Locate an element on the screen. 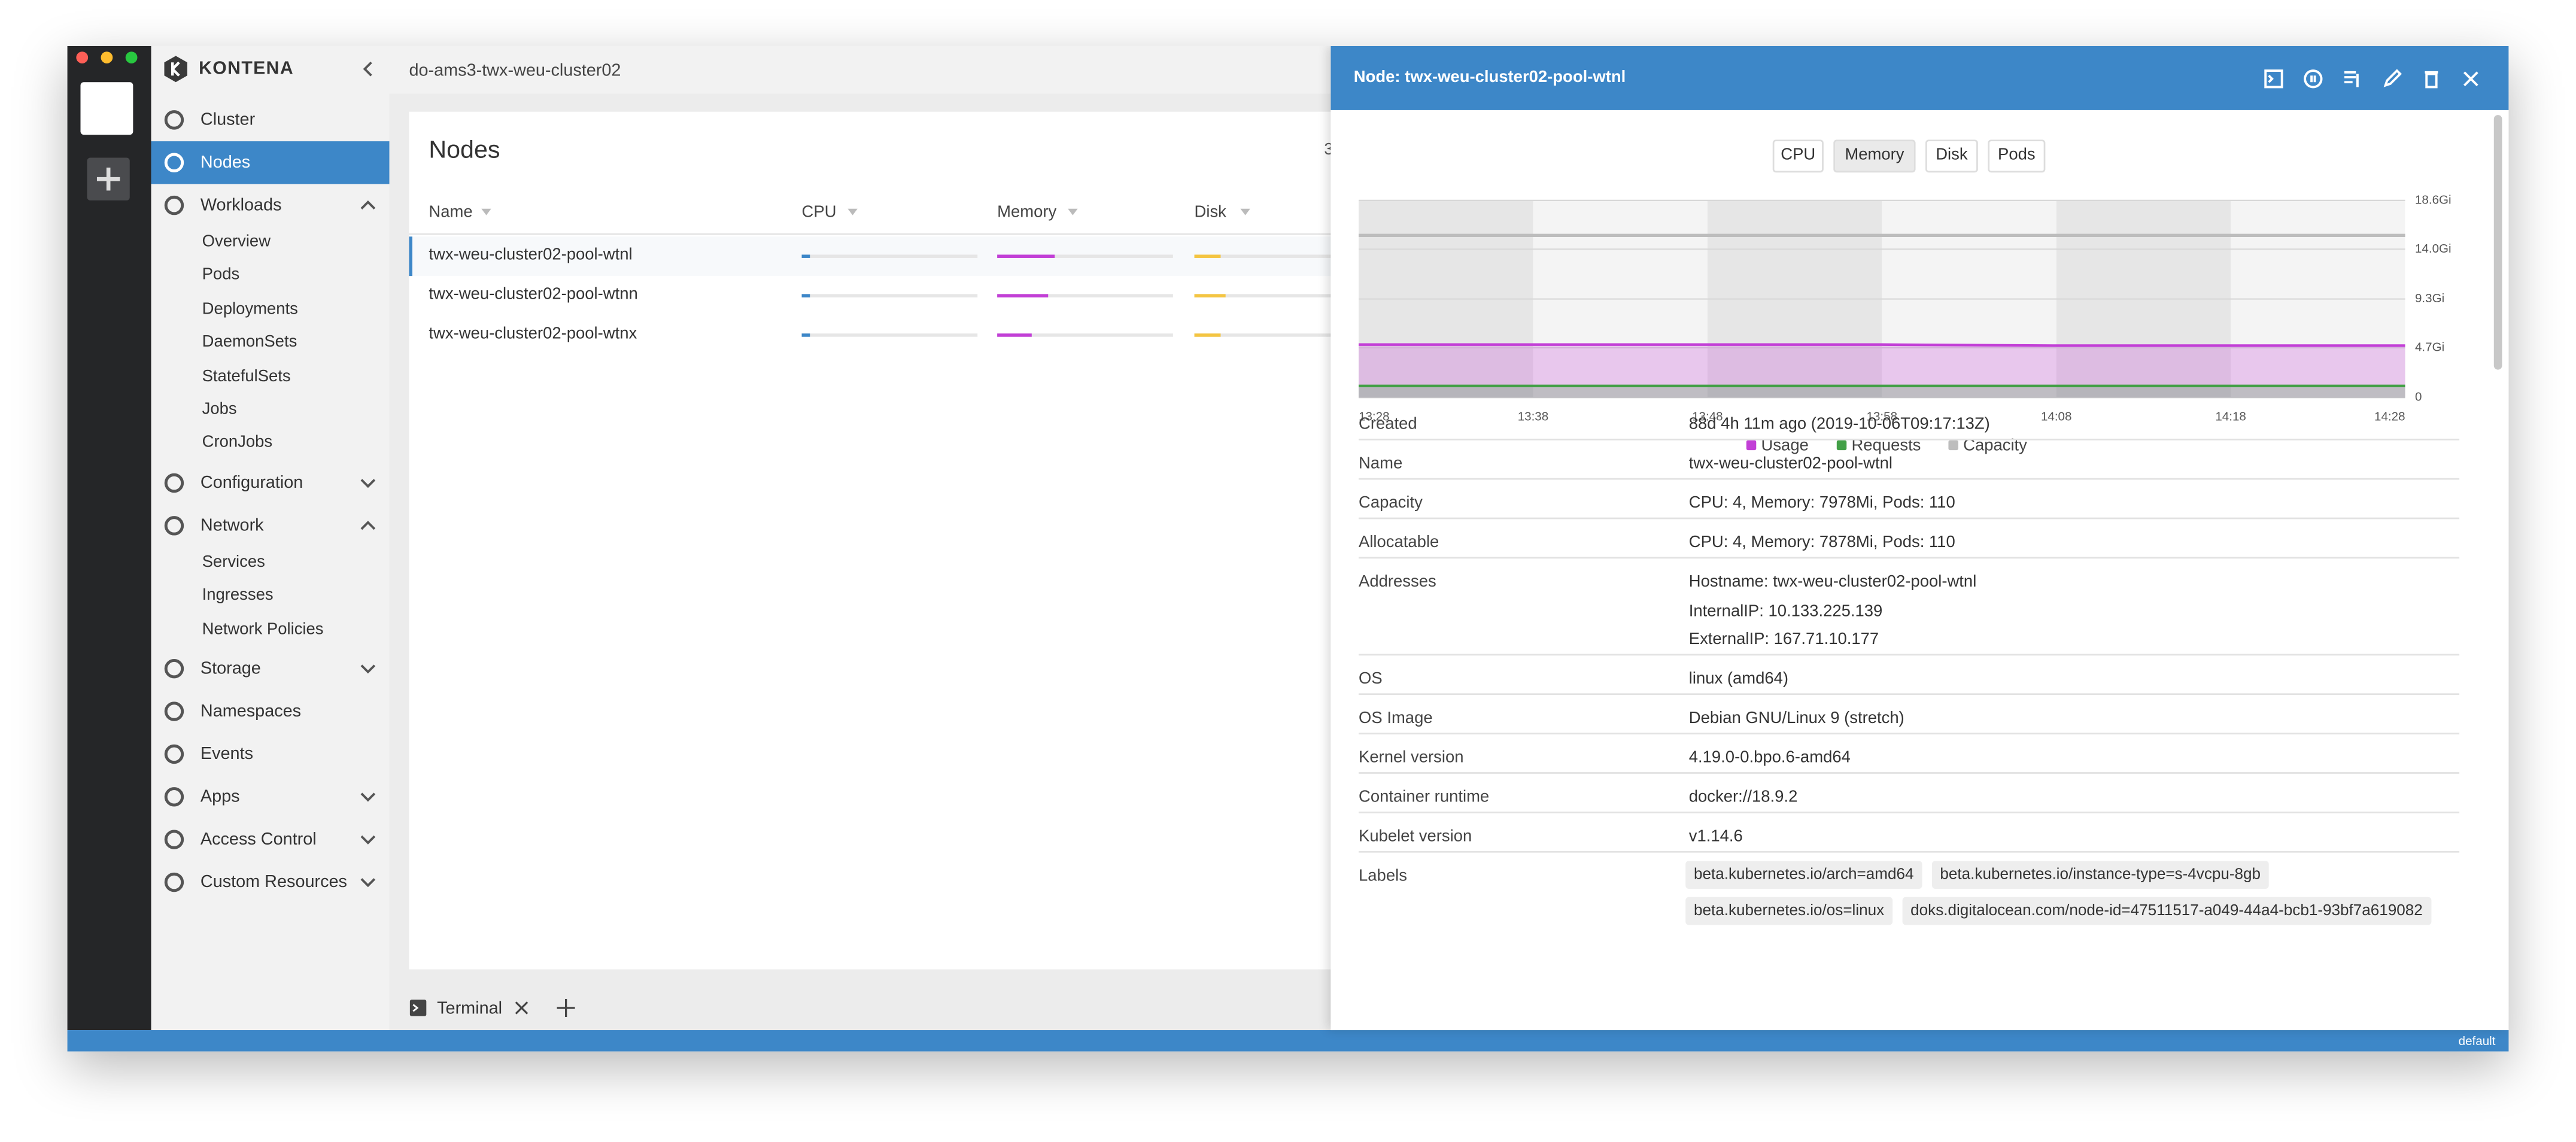 The height and width of the screenshot is (1142, 2576). nav-subitem: Pods is located at coordinates (221, 275).